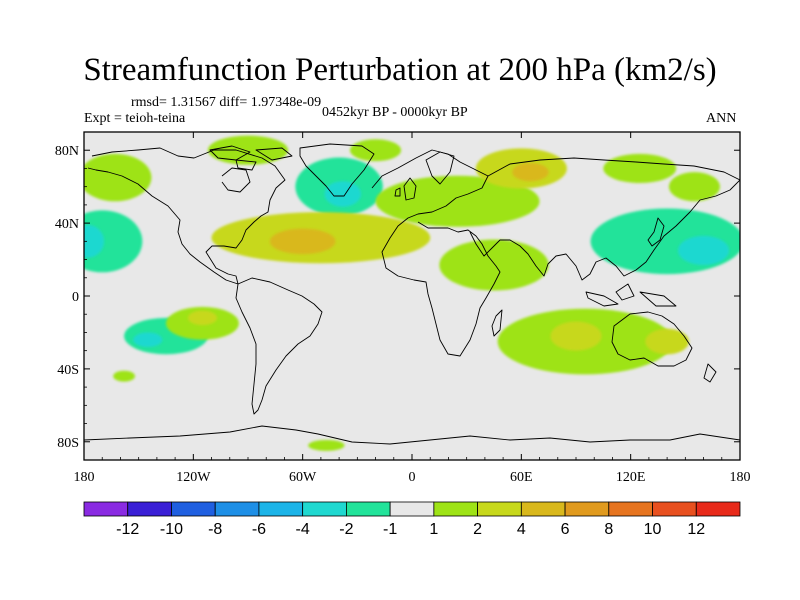 Image resolution: width=800 pixels, height=600 pixels. What do you see at coordinates (67, 224) in the screenshot?
I see `y-tick-label: 40N` at bounding box center [67, 224].